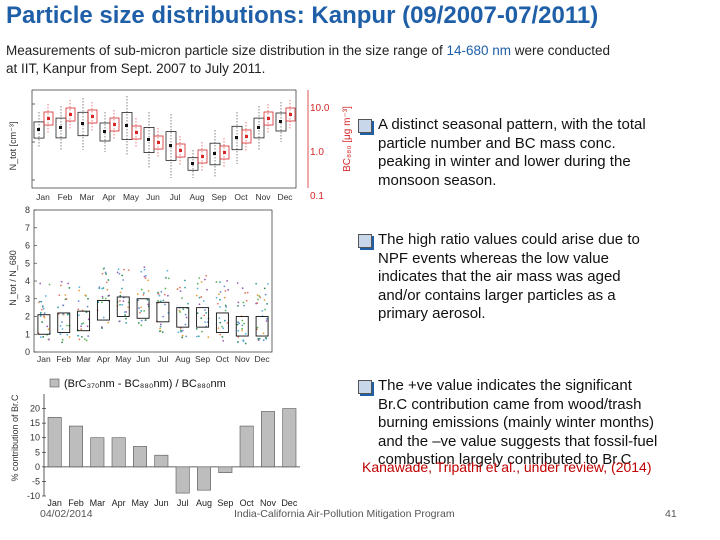  What do you see at coordinates (98, 503) in the screenshot?
I see `month-tick-label: Mar` at bounding box center [98, 503].